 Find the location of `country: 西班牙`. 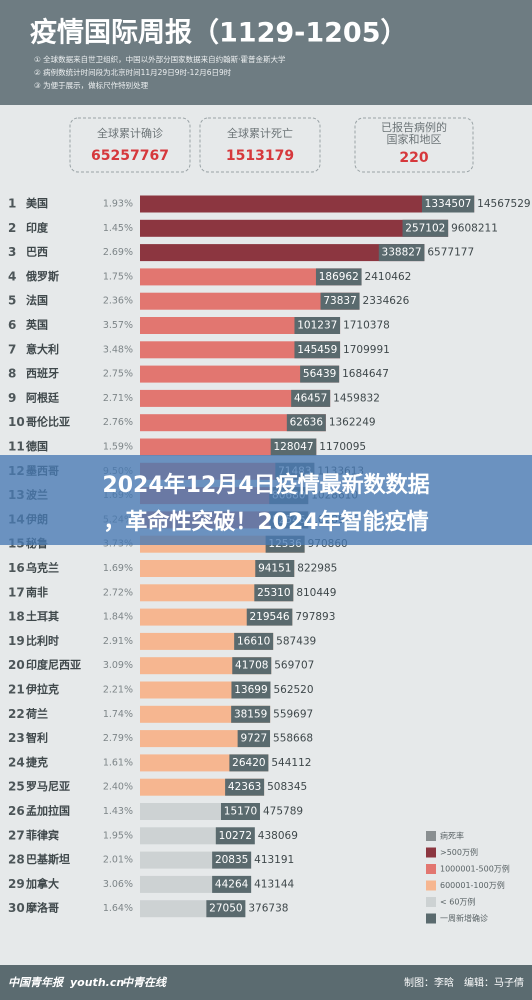

country: 西班牙 is located at coordinates (42, 373).